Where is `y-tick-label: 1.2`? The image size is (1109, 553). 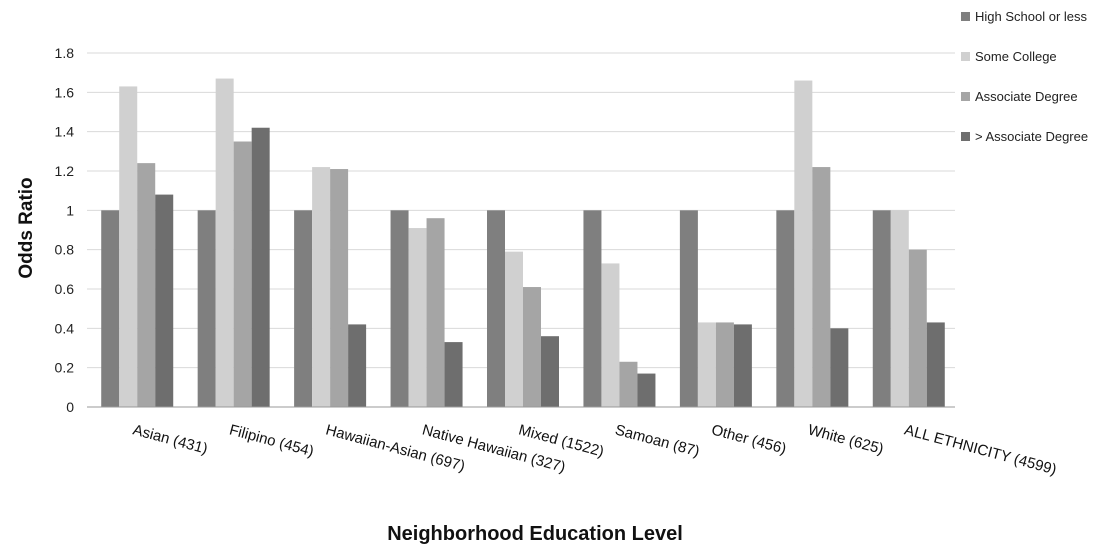 y-tick-label: 1.2 is located at coordinates (65, 171).